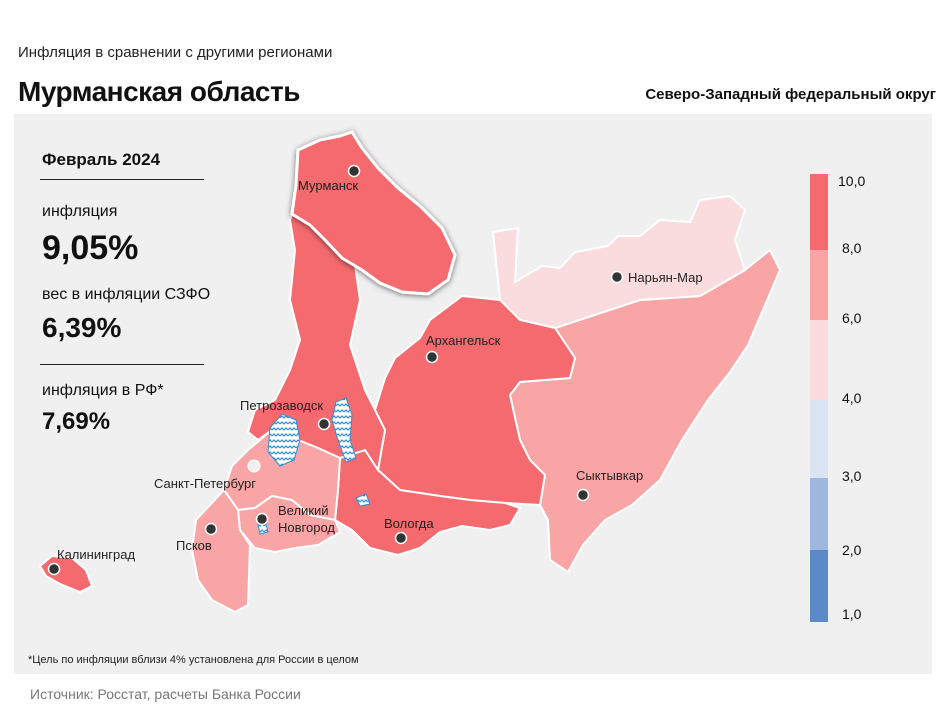 The width and height of the screenshot is (950, 713). I want to click on city-label-pskov: Псков, so click(194, 545).